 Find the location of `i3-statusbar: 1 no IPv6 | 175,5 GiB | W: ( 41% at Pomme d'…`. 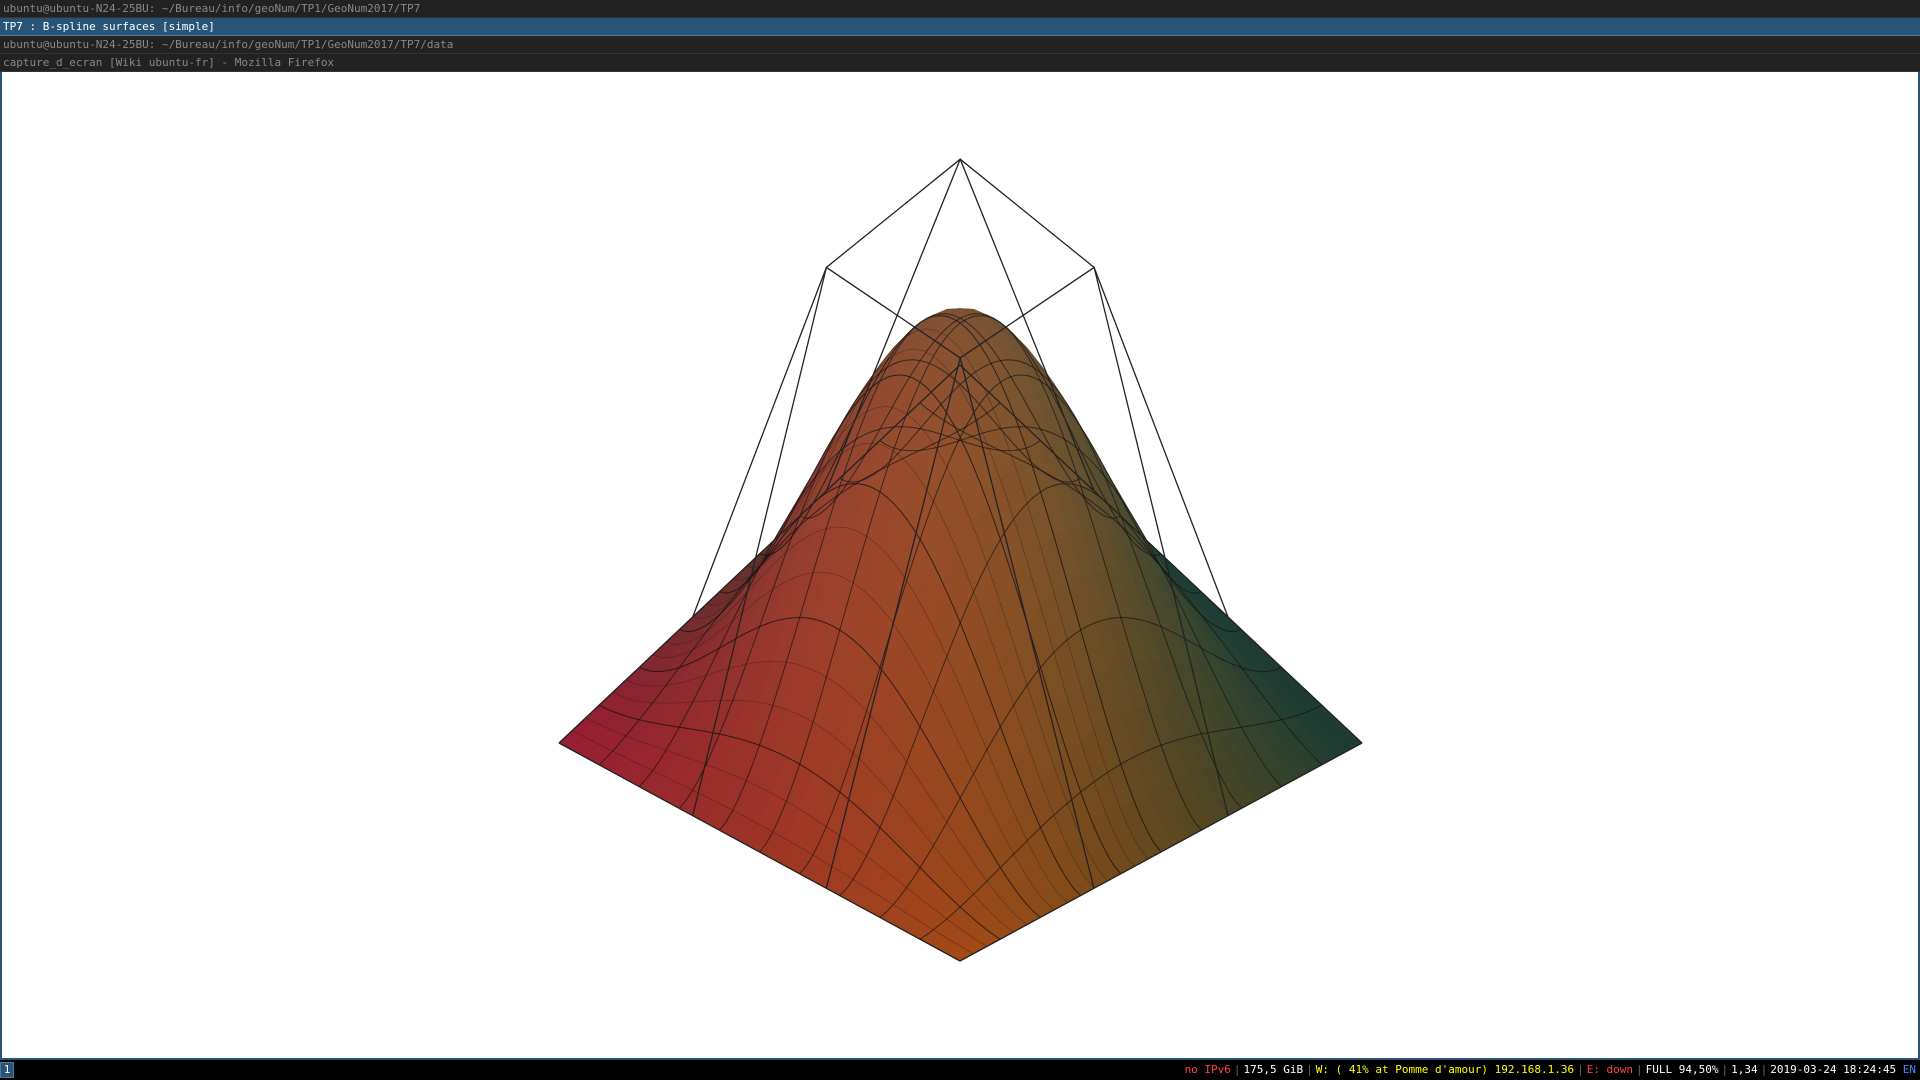

i3-statusbar: 1 no IPv6 | 175,5 GiB | W: ( 41% at Pomme d'… is located at coordinates (960, 1070).